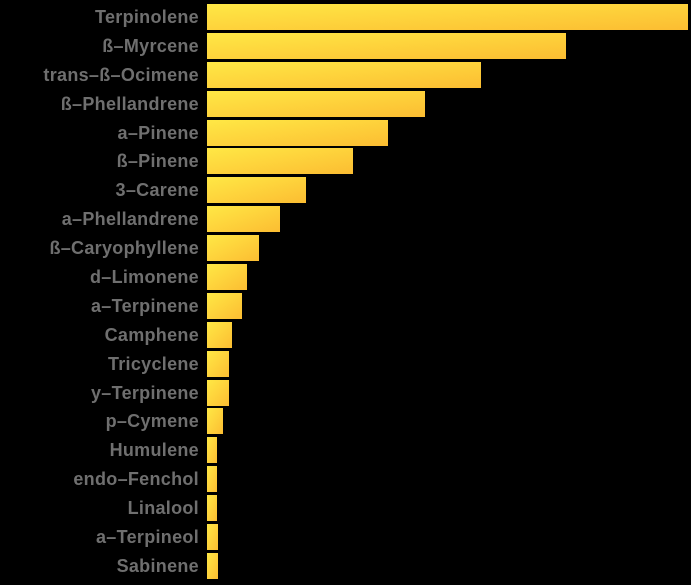 Image resolution: width=691 pixels, height=585 pixels. Describe the element at coordinates (154, 450) in the screenshot. I see `bar-label: Humulene` at that location.